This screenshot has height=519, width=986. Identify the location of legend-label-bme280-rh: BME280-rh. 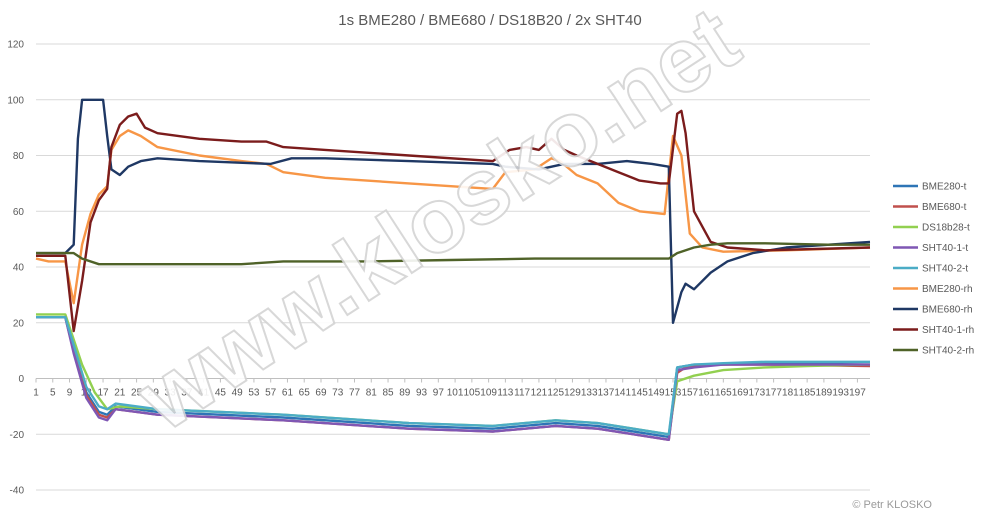
(947, 289).